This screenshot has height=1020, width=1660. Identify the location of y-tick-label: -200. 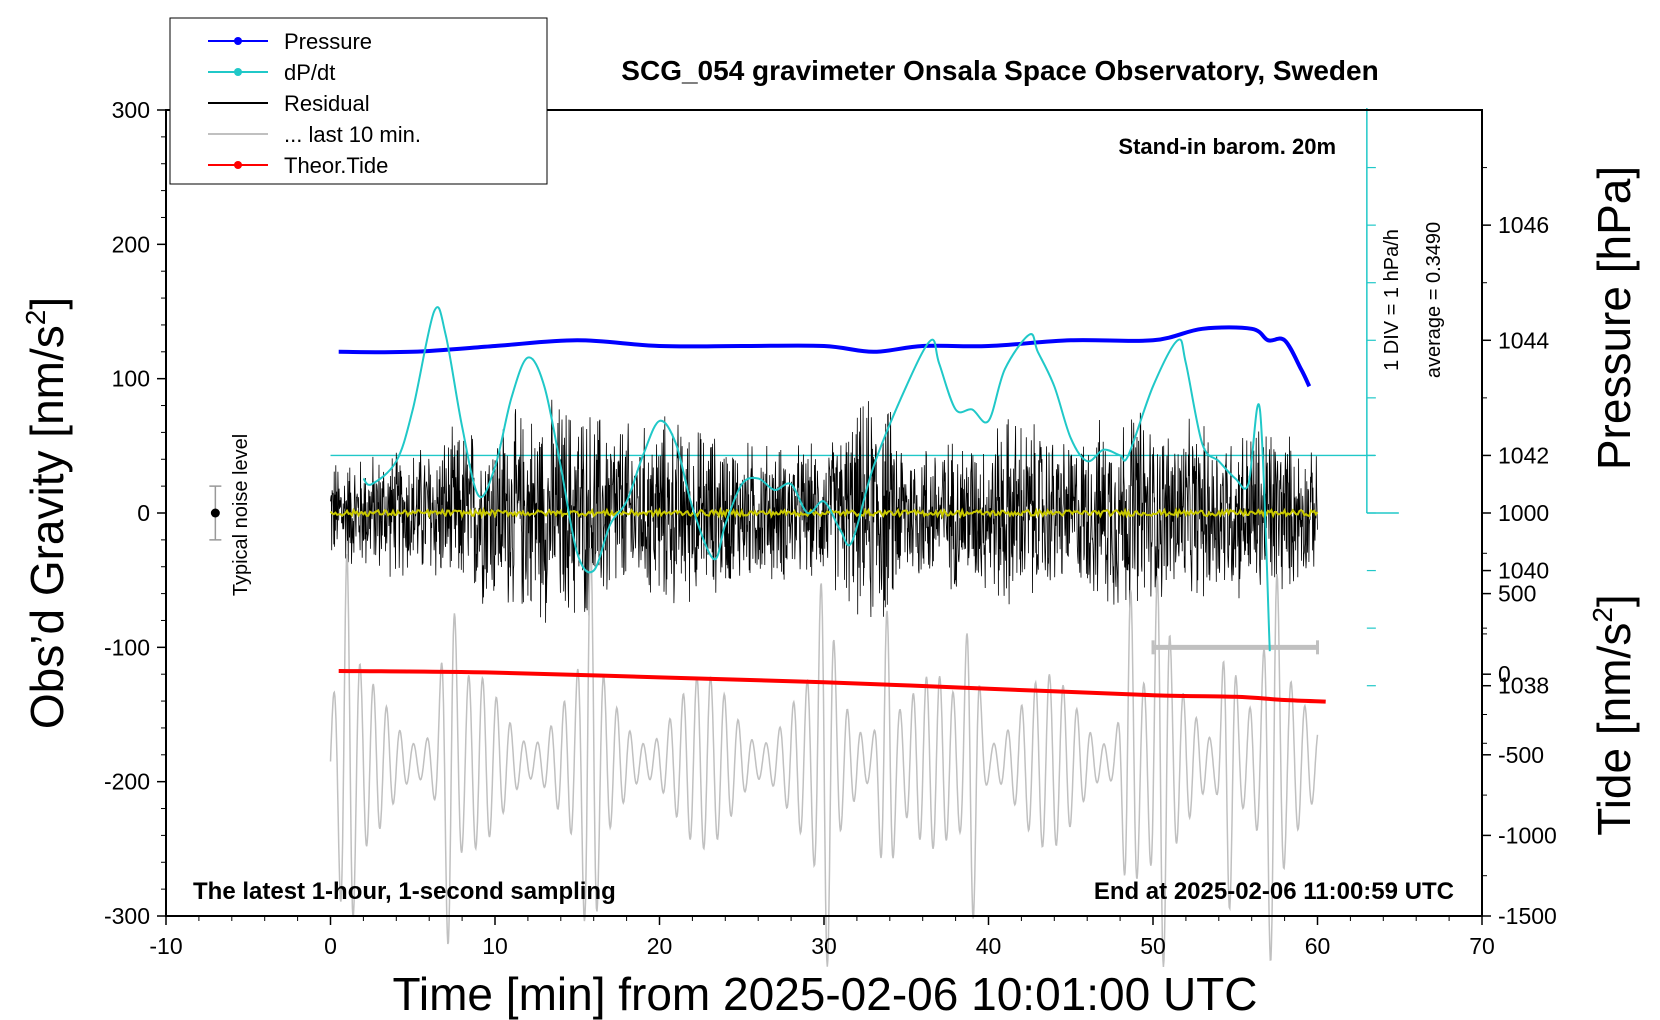
(127, 782).